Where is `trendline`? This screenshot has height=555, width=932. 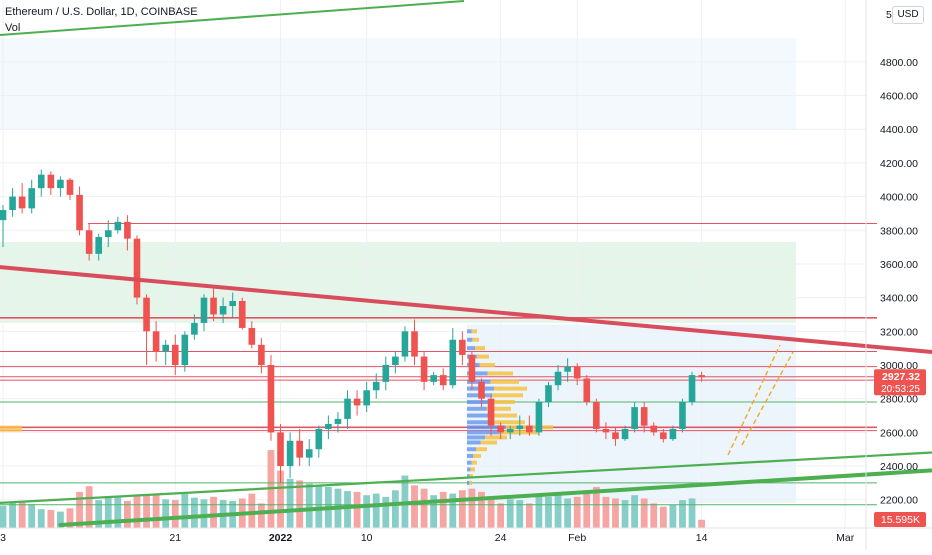 trendline is located at coordinates (495, 497).